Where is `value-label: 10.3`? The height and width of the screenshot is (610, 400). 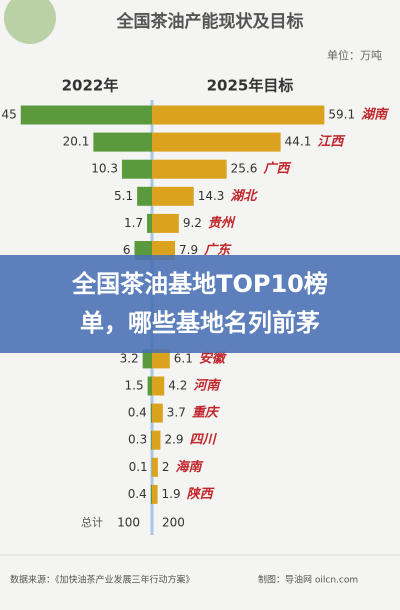 value-label: 10.3 is located at coordinates (104, 169).